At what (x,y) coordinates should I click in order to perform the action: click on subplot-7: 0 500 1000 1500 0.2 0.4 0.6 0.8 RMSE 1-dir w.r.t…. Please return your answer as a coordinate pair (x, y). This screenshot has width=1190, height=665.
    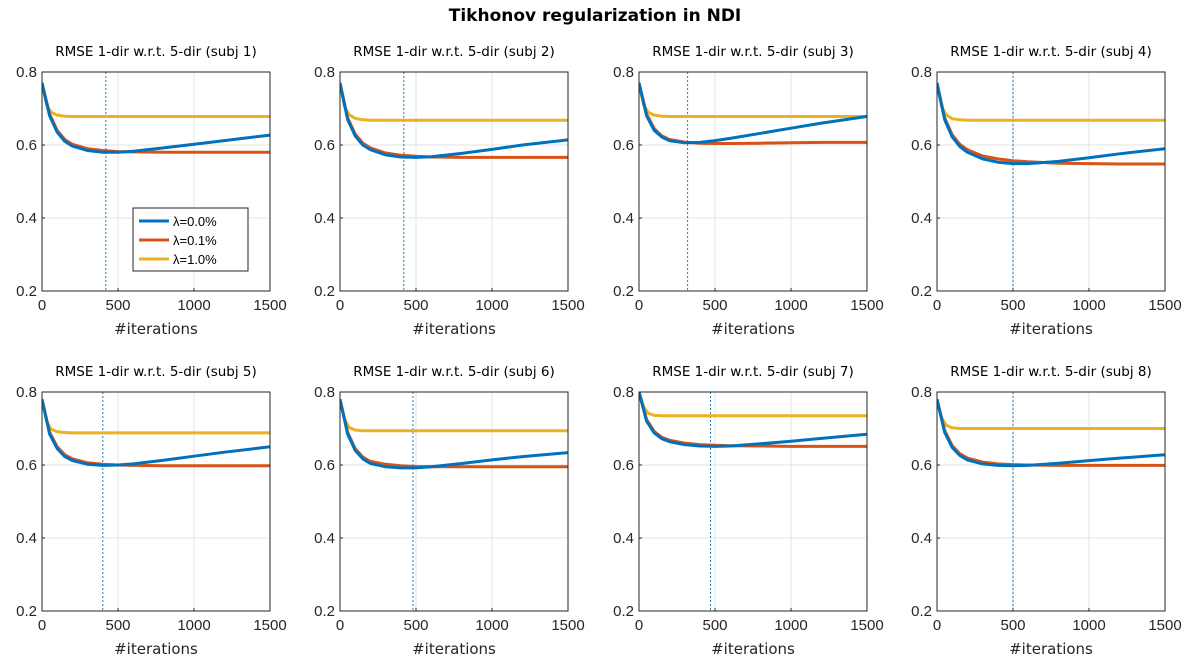
    Looking at the image, I should click on (748, 511).